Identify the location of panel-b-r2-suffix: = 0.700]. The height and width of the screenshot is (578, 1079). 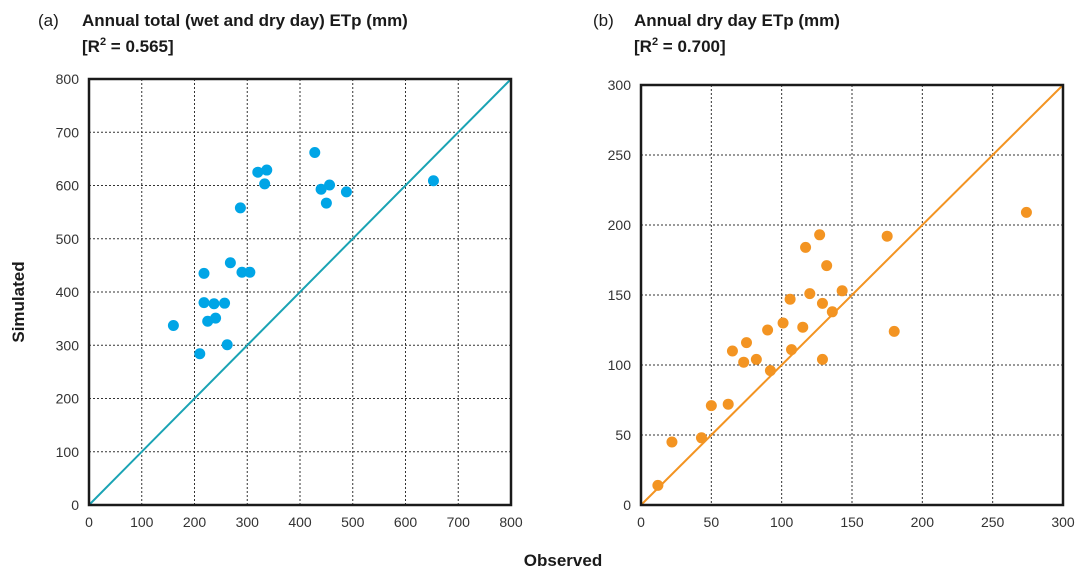
(692, 46).